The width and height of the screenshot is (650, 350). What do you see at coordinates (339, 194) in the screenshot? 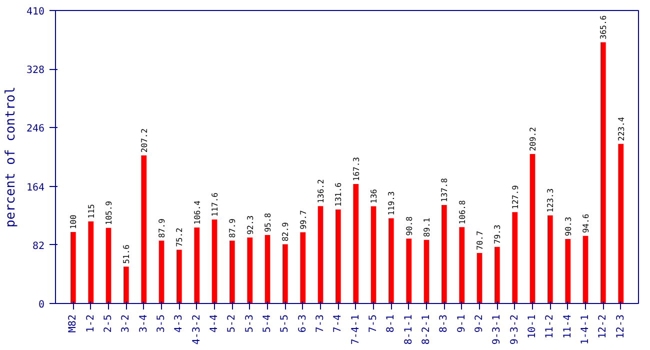
I see `data-label: 131.6` at bounding box center [339, 194].